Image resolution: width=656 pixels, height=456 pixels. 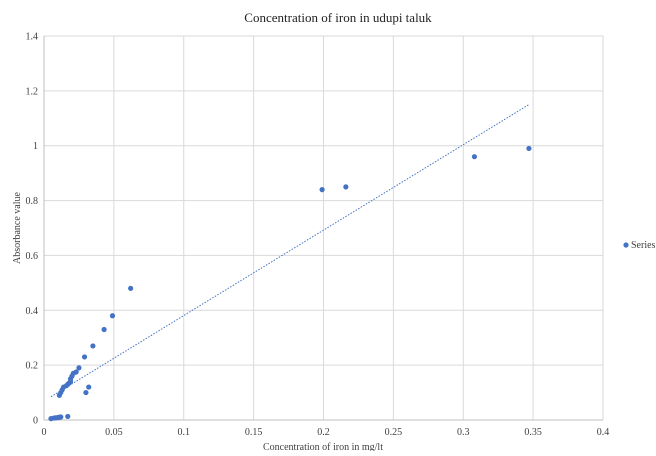 What do you see at coordinates (338, 17) in the screenshot?
I see `chart-title: Concentration of iron in udupi taluk` at bounding box center [338, 17].